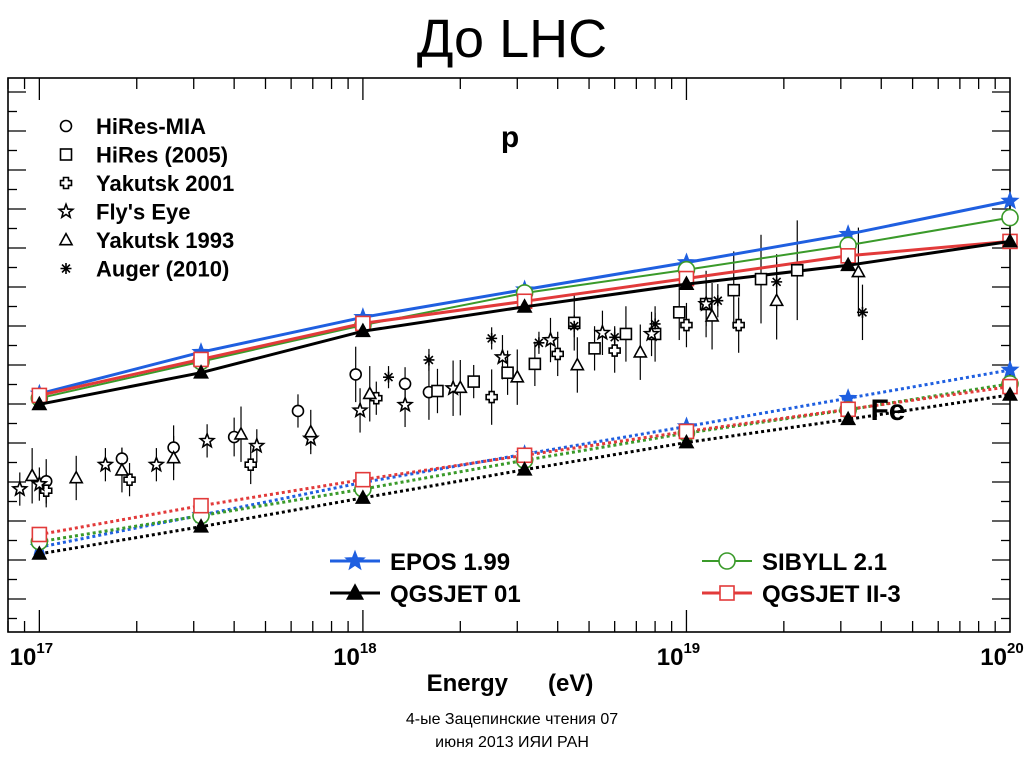 The width and height of the screenshot is (1024, 768). Describe the element at coordinates (455, 594) in the screenshot. I see `legend-label: QGSJET 01` at that location.